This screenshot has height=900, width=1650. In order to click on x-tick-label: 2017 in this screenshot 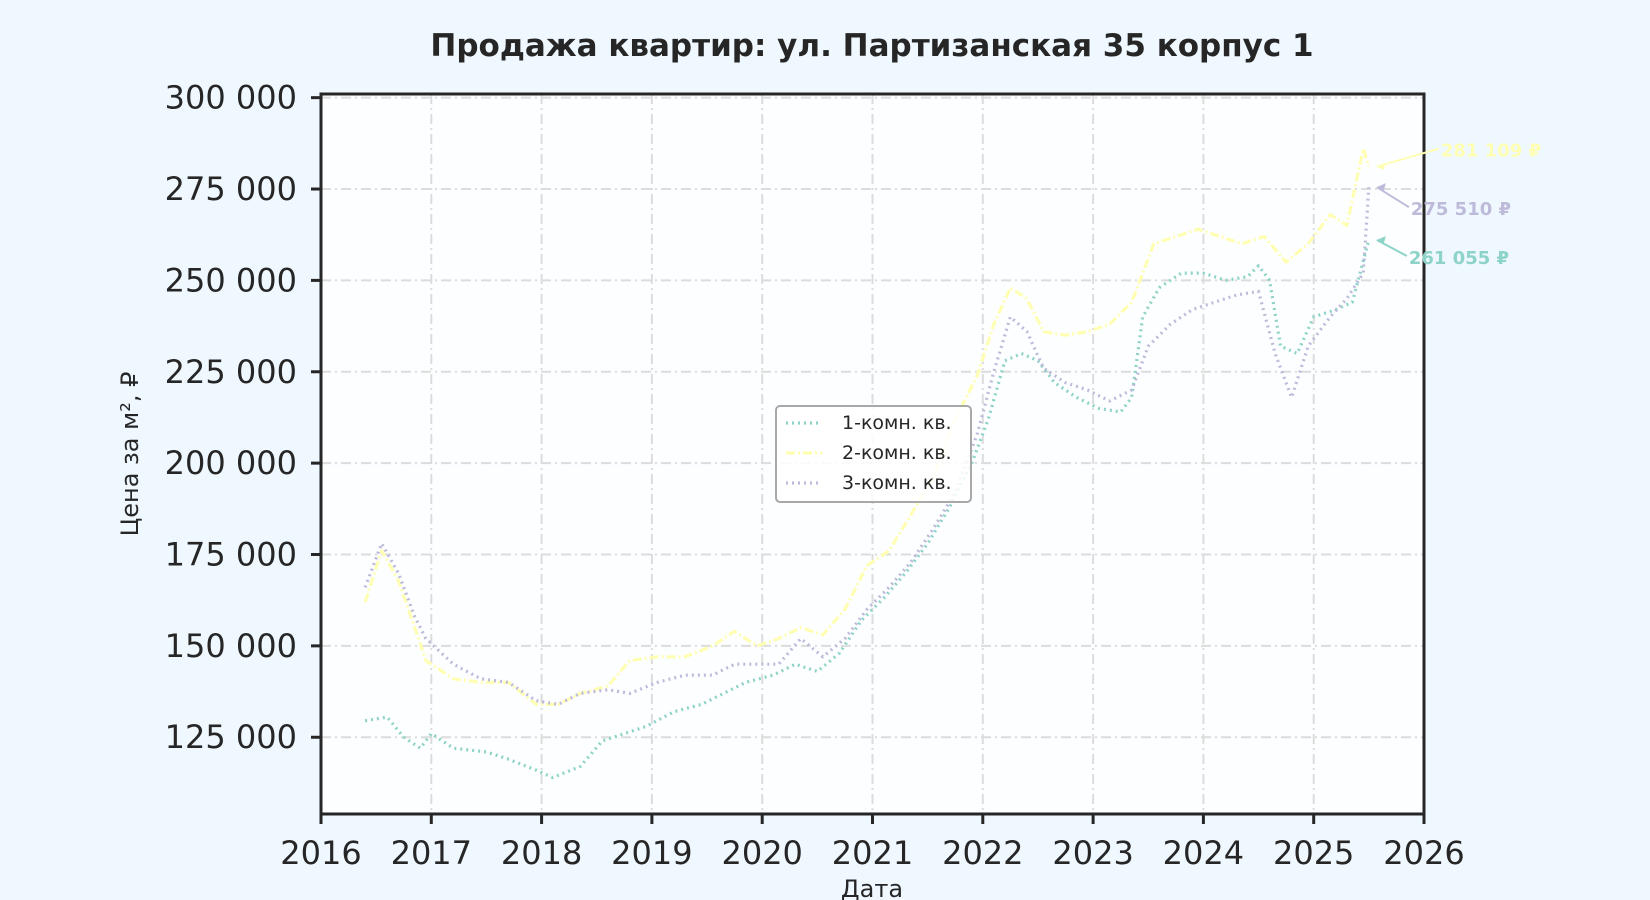, I will do `click(431, 853)`.